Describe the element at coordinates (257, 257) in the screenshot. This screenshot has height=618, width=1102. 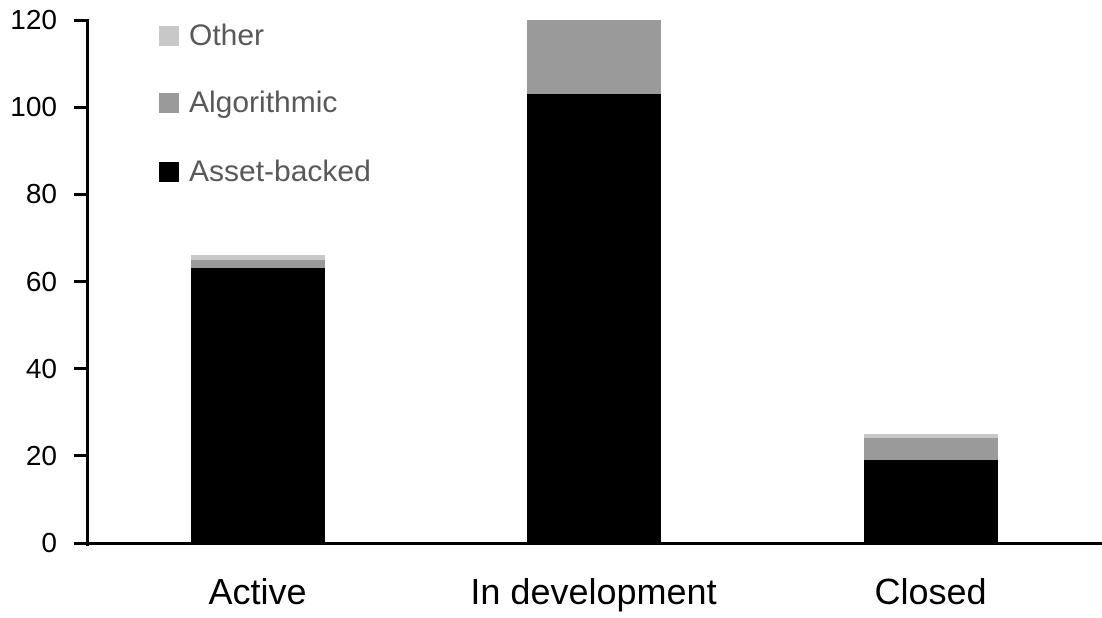
I see `segment-other-active` at that location.